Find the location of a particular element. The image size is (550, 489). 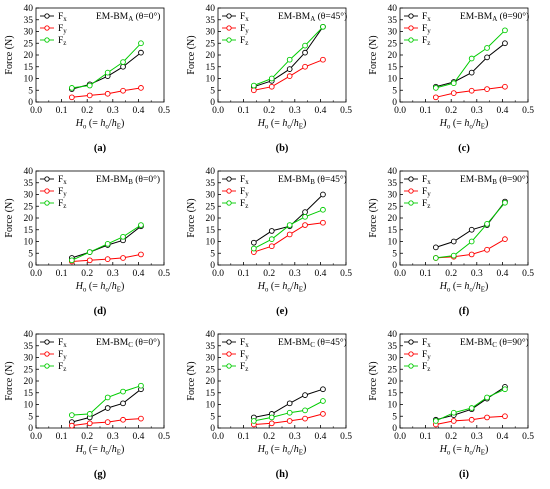

chart-title: EM-BMB (θ=90°) is located at coordinates (494, 180).